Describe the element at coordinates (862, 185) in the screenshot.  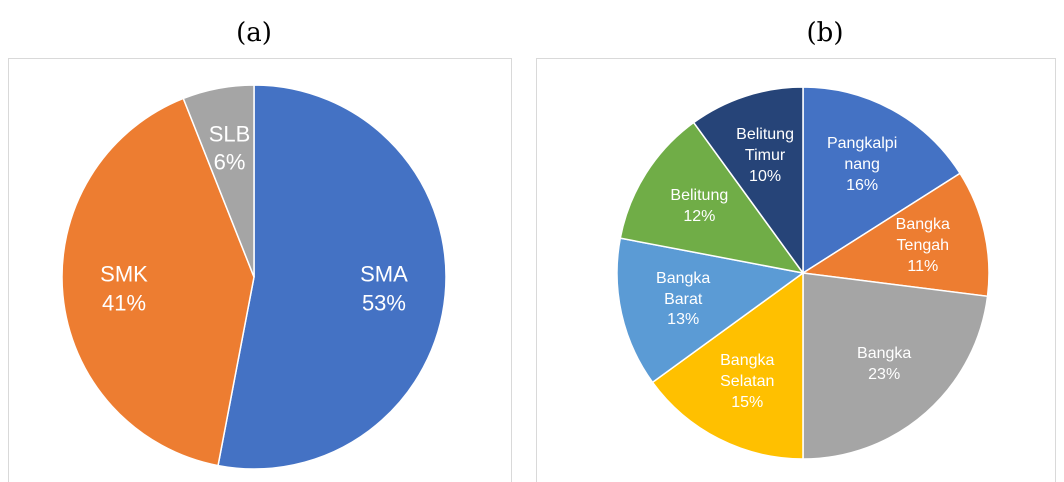
I see `value-label: 16%` at that location.